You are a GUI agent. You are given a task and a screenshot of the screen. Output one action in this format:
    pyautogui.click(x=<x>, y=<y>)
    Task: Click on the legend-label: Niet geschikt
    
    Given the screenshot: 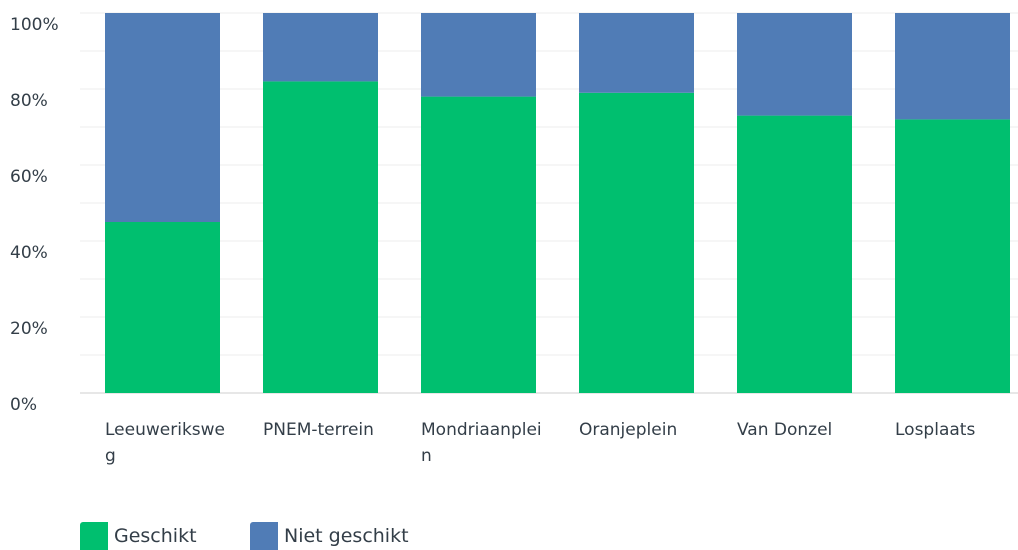 What is the action you would take?
    pyautogui.click(x=346, y=536)
    